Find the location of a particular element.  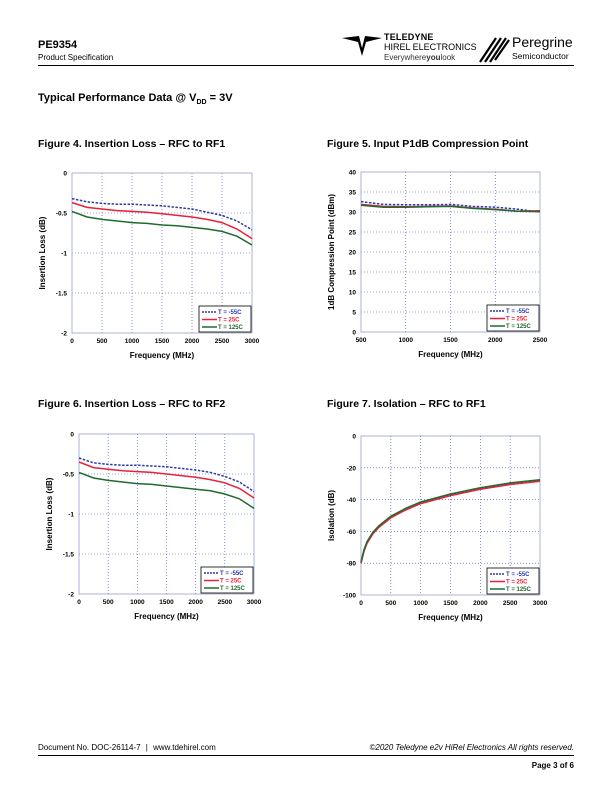

tagline-part: look is located at coordinates (448, 57).